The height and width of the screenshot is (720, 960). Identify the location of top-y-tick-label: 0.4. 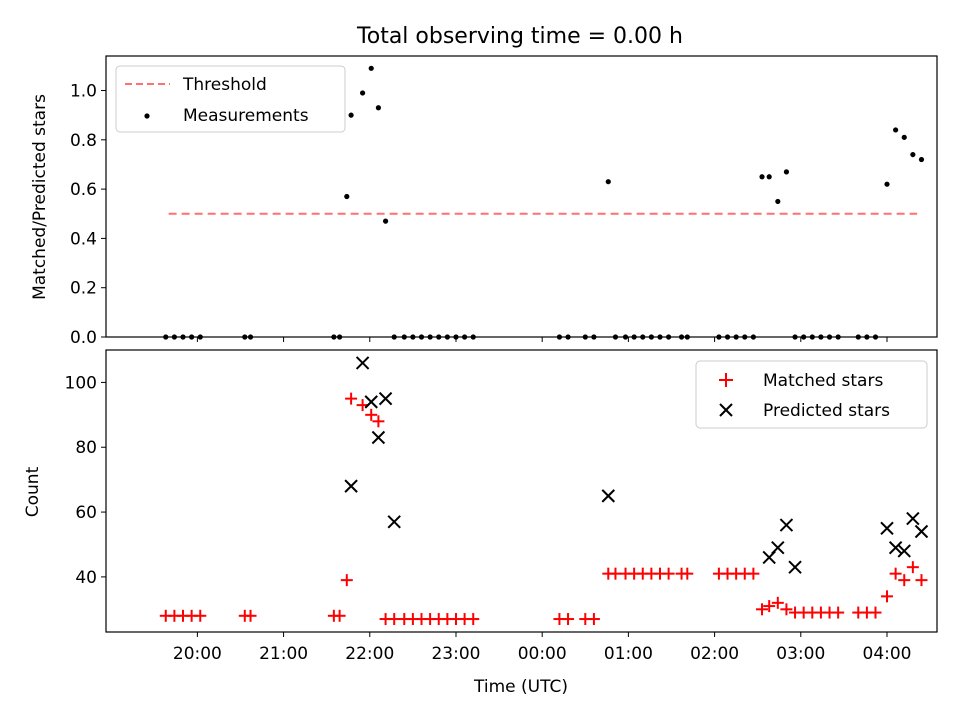
(83, 239).